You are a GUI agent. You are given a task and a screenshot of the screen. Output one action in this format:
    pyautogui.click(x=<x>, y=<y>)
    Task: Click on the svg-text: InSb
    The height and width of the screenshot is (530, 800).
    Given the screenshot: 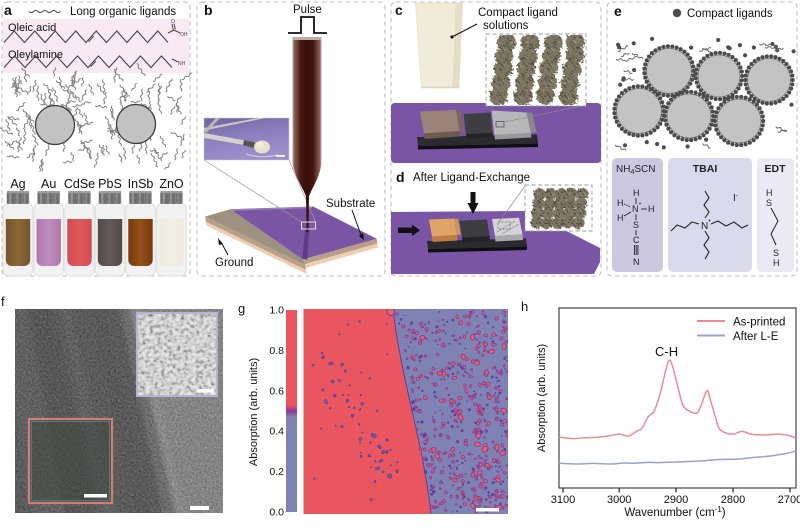 What is the action you would take?
    pyautogui.click(x=141, y=184)
    